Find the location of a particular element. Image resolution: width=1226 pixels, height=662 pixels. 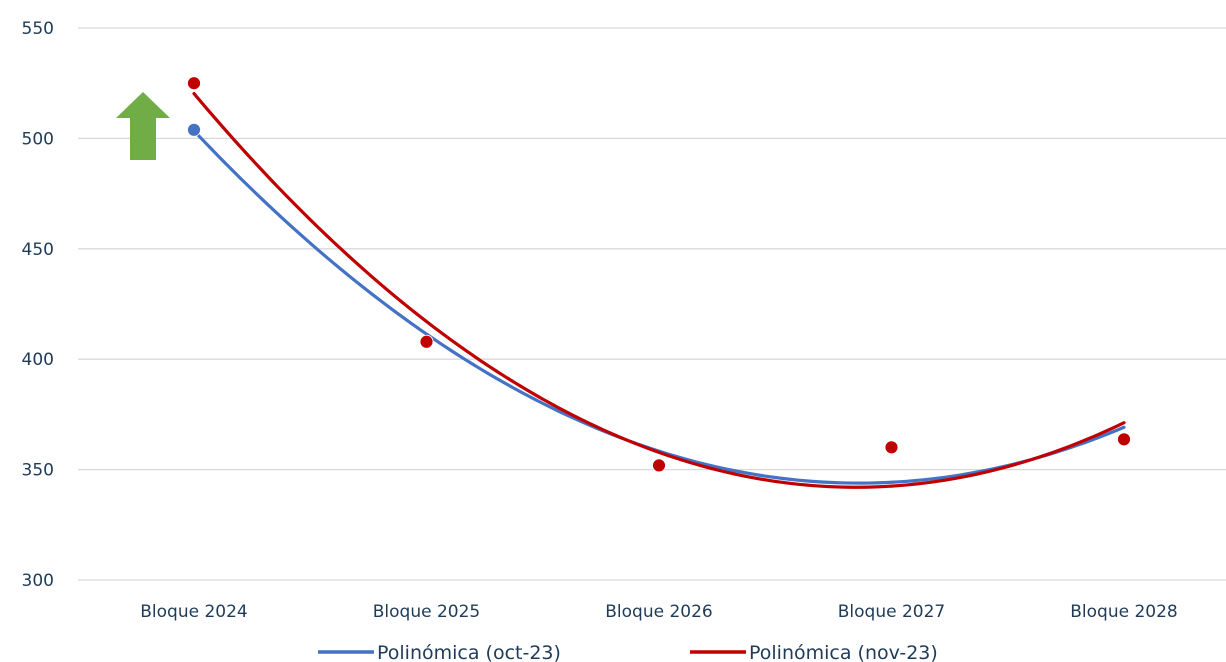

legend-label-oct-23: Polinómica (oct-23) is located at coordinates (469, 652).